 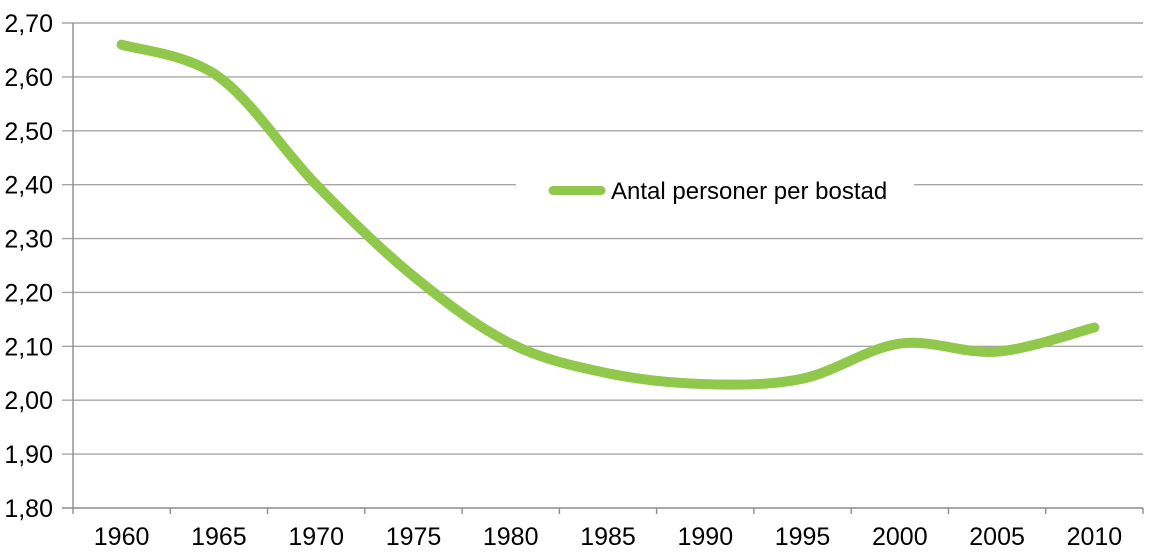 I want to click on y-tick-label: 2,20, so click(x=28, y=293).